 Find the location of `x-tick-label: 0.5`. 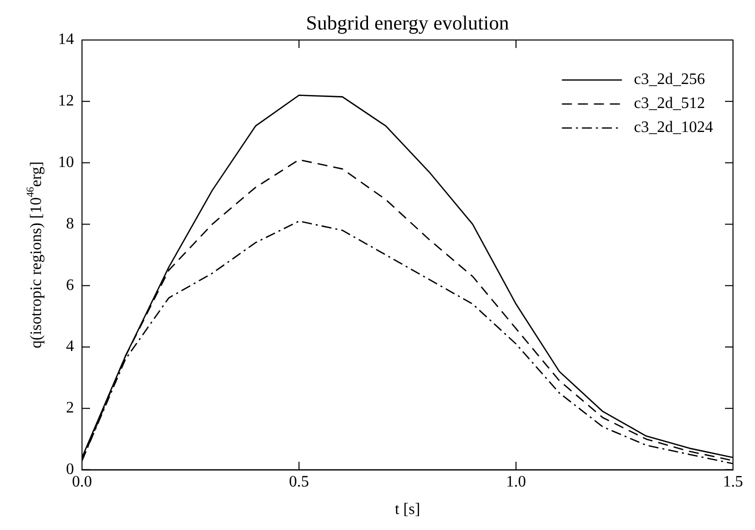

x-tick-label: 0.5 is located at coordinates (299, 482).